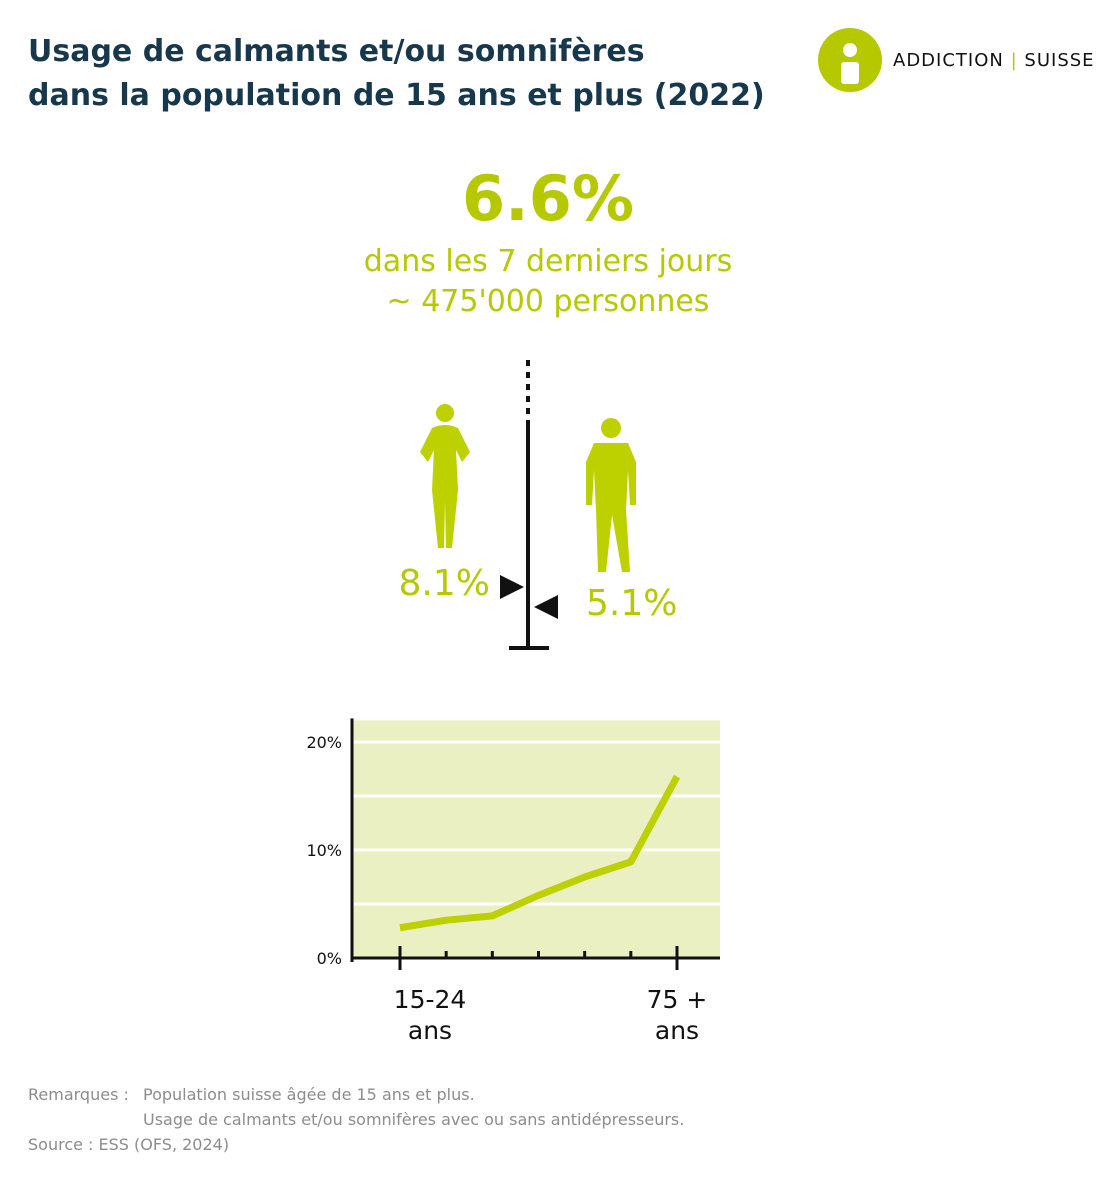 Image resolution: width=1096 pixels, height=1188 pixels. Describe the element at coordinates (78, 1094) in the screenshot. I see `notes-label: Remarques :` at that location.